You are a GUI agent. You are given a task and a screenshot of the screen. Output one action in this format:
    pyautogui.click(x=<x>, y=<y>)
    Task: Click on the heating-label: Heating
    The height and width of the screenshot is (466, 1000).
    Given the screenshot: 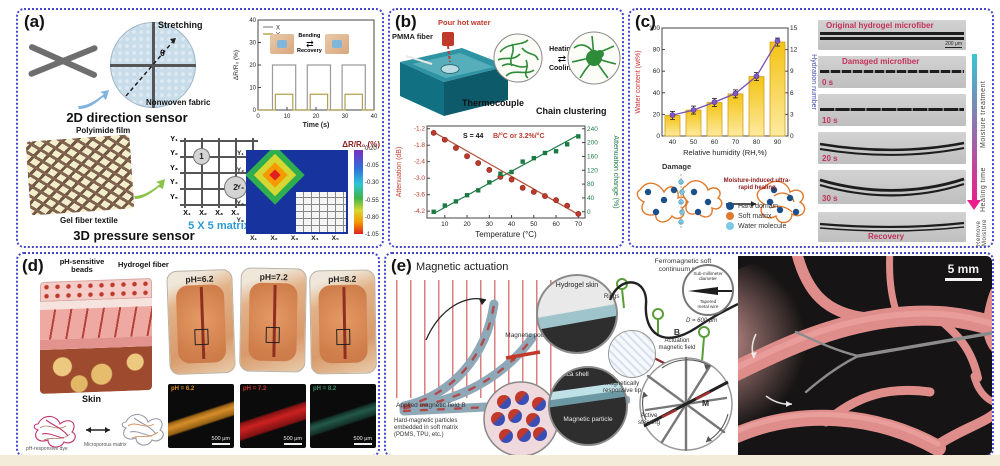 What is the action you would take?
    pyautogui.click(x=562, y=49)
    